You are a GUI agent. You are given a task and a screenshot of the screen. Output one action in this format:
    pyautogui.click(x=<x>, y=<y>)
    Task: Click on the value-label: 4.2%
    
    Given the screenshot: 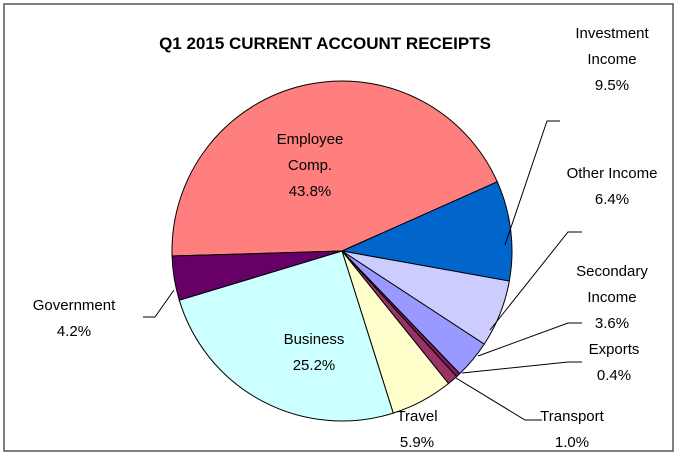 What is the action you would take?
    pyautogui.click(x=74, y=331)
    